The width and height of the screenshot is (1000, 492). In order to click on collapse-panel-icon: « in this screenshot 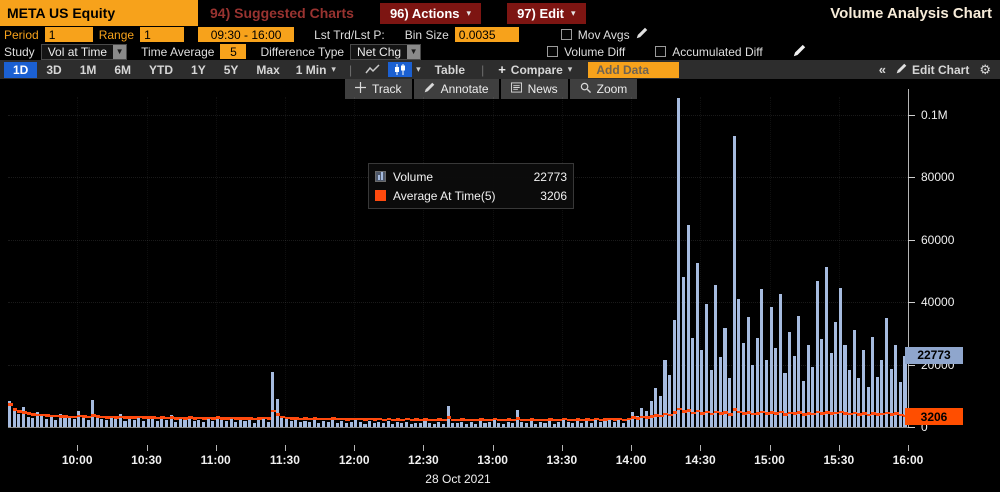, I will do `click(882, 69)`.